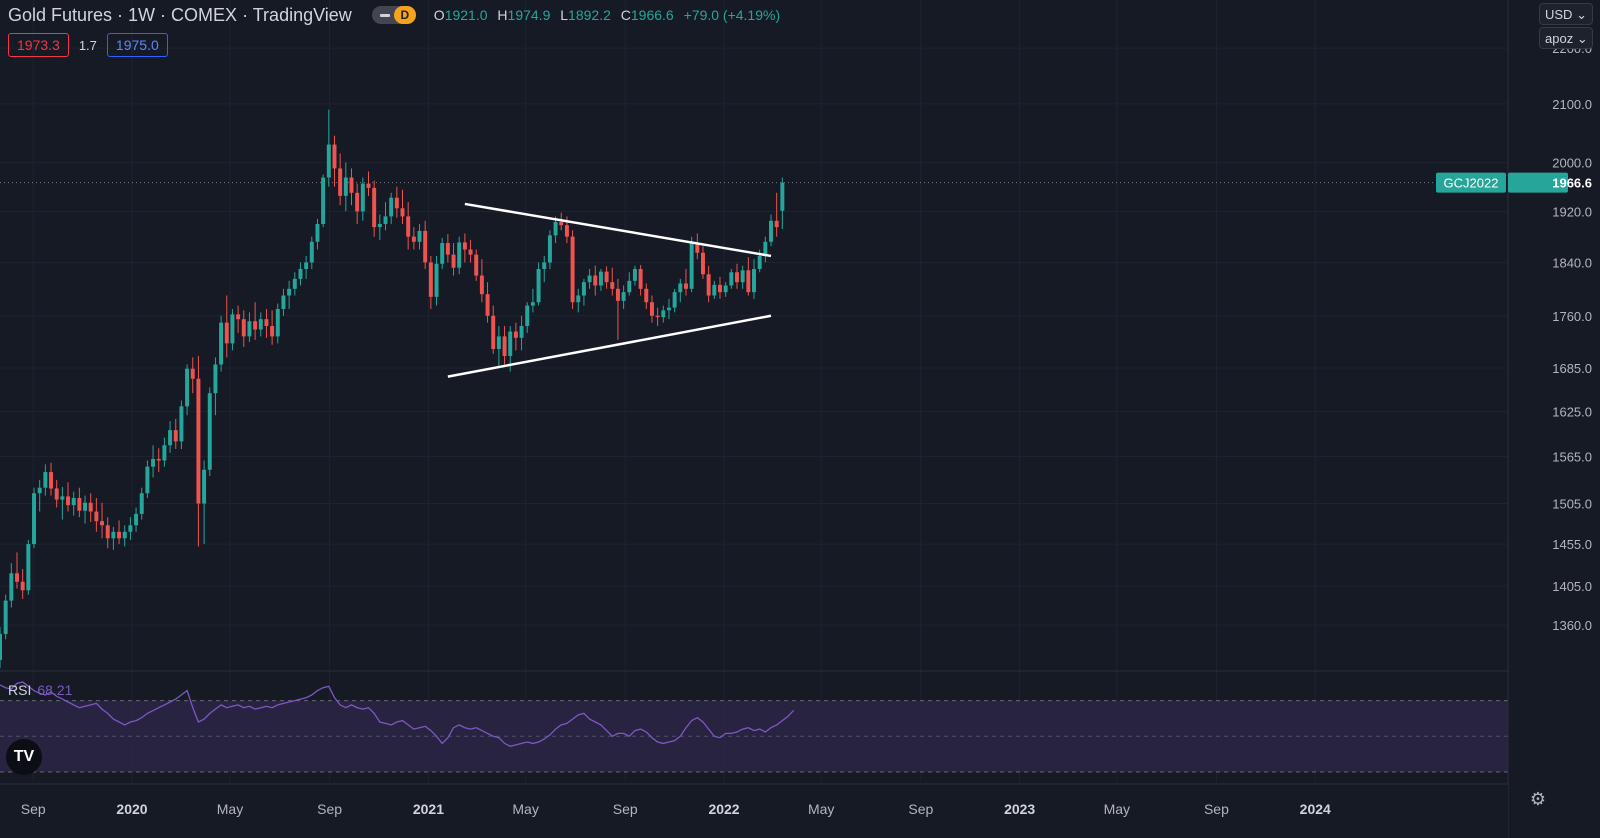  Describe the element at coordinates (1538, 799) in the screenshot. I see `gear-icon: ⚙` at that location.